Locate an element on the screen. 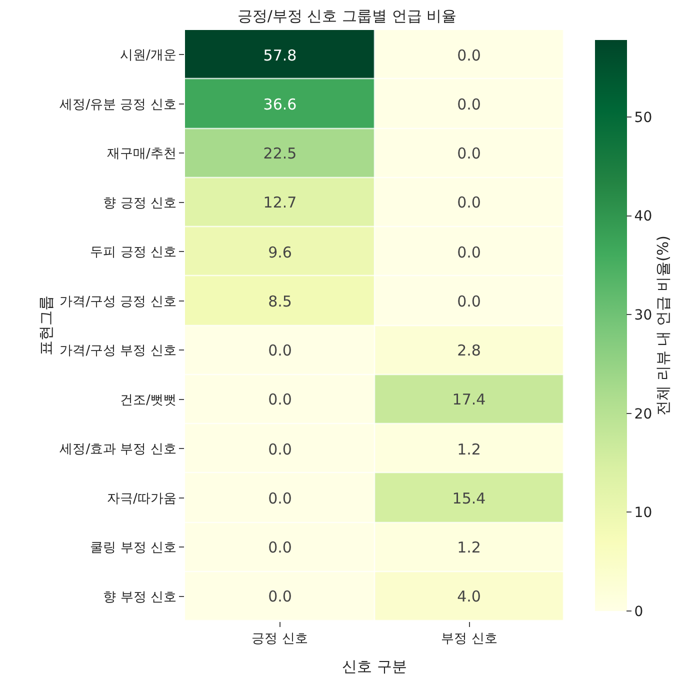 The image size is (694, 684). color-bar-label: 0 is located at coordinates (639, 612).